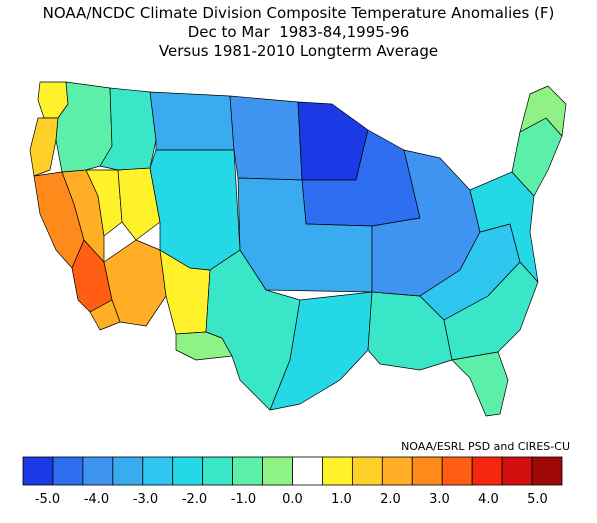  What do you see at coordinates (96, 499) in the screenshot?
I see `legend-tick-label: -4.0` at bounding box center [96, 499].